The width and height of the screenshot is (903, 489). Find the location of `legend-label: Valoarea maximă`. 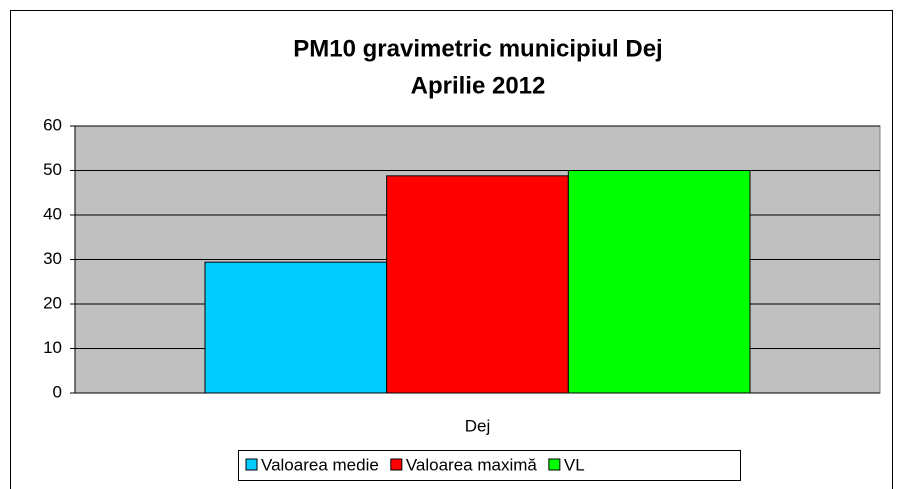

legend-label: Valoarea maximă is located at coordinates (472, 464).